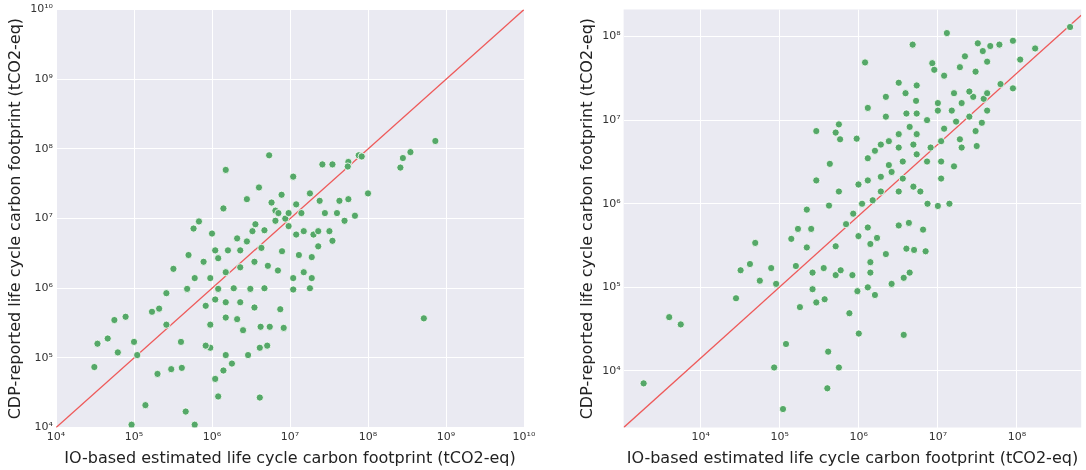  What do you see at coordinates (44, 79) in the screenshot?
I see `y-tick-label: 10⁹` at bounding box center [44, 79].